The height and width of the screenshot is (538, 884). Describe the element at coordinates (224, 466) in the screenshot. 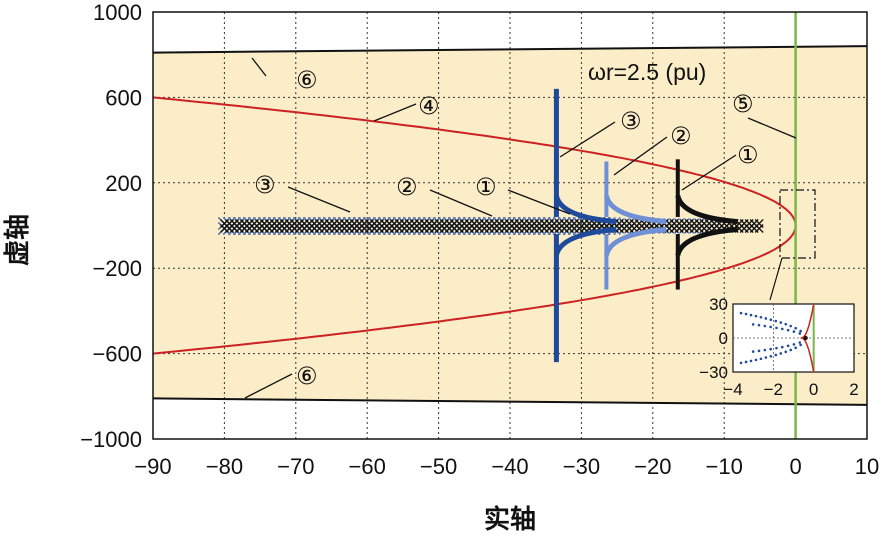

I see `x-tick-label: −80` at that location.